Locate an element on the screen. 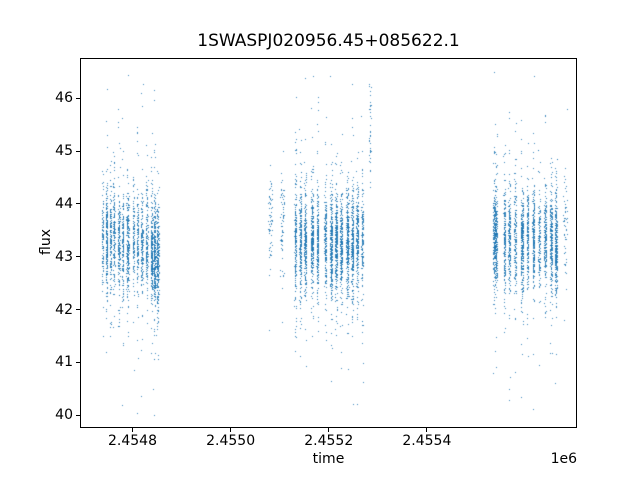 The height and width of the screenshot is (480, 640). y-tick-label: 46 is located at coordinates (64, 98).